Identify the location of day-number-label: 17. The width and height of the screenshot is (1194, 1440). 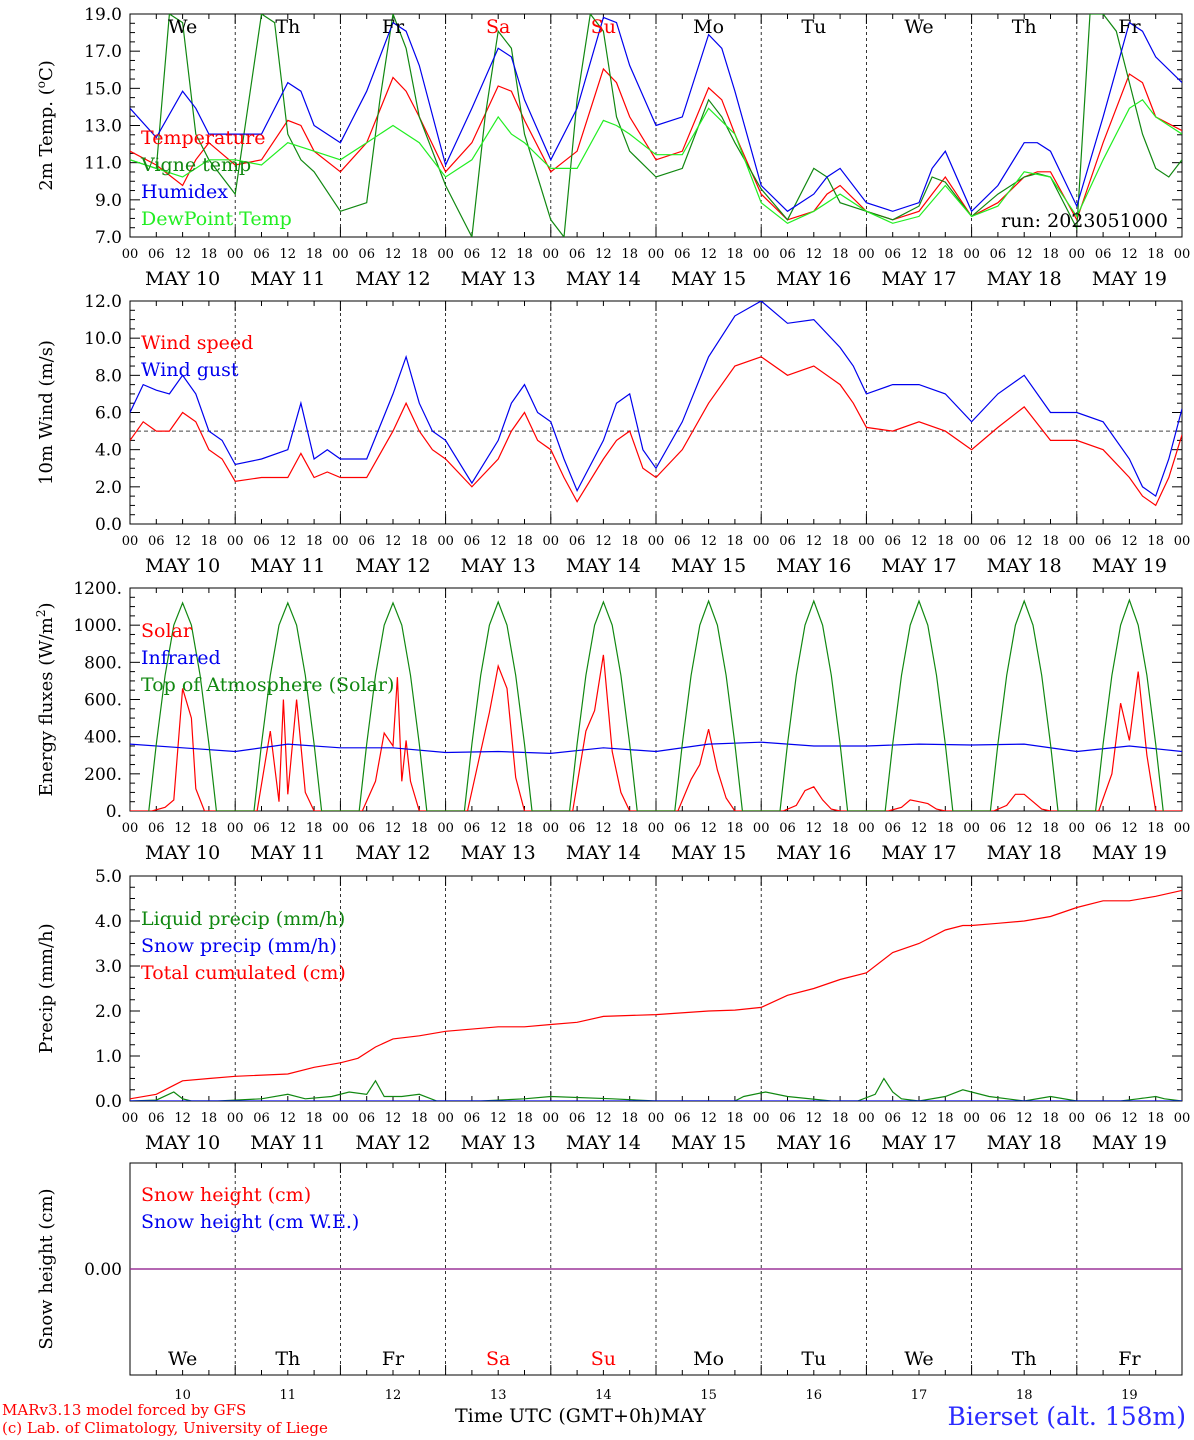
(919, 1395).